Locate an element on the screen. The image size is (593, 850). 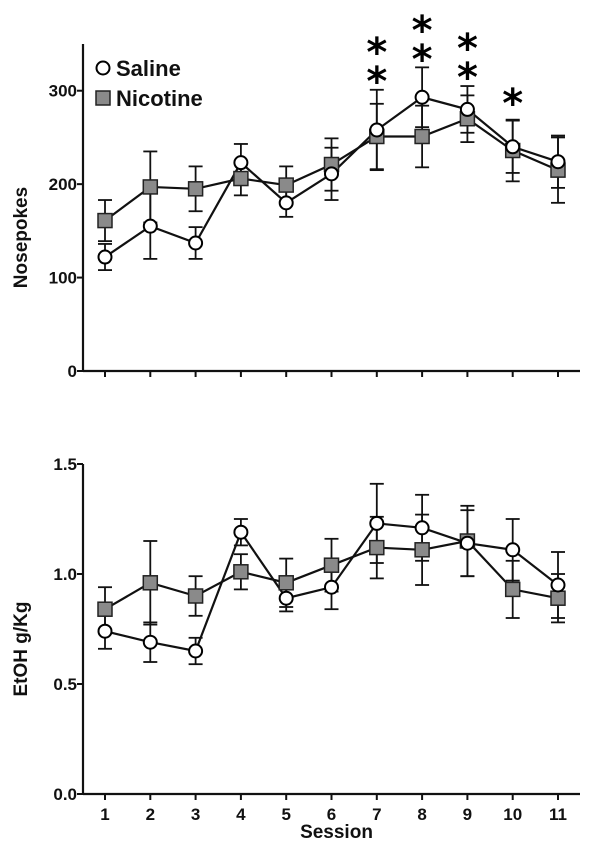
y-tick-label: 200 is located at coordinates (63, 184).